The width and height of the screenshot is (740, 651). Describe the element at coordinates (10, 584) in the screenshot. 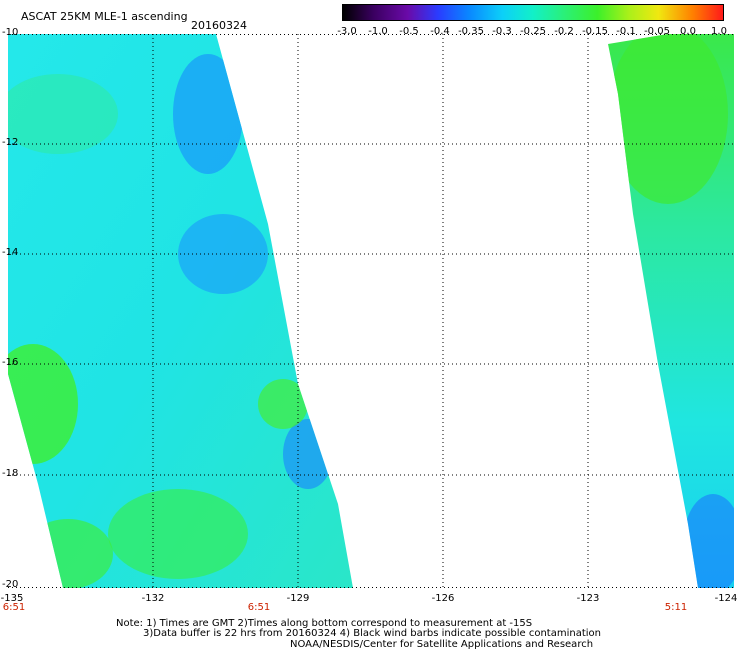

I see `lat-tick-20: -20` at that location.